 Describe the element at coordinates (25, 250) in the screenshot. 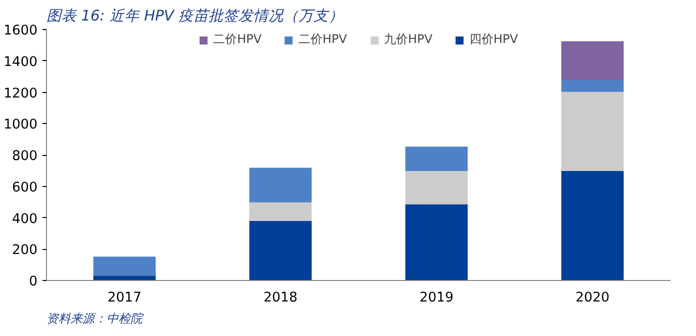

I see `y-tick-label: 200` at that location.